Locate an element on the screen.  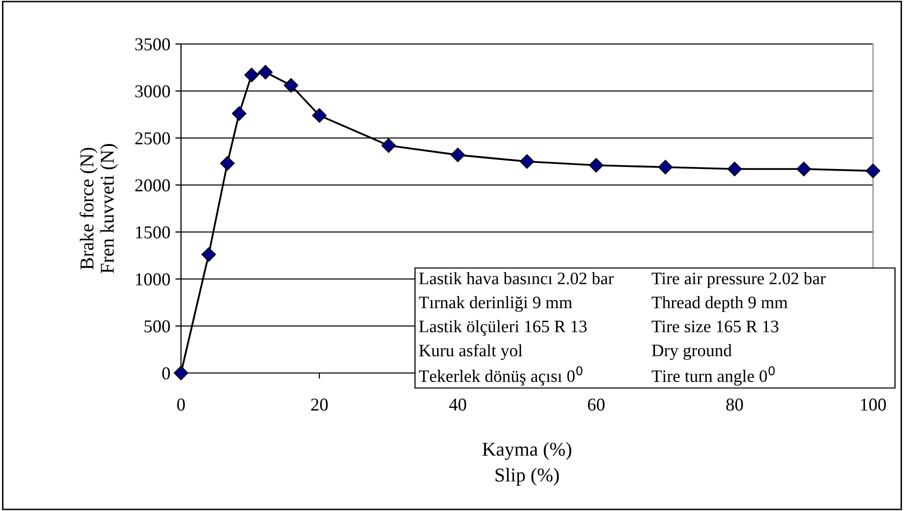
x-axis-title: Kayma (%) Slip (%) is located at coordinates (527, 464).